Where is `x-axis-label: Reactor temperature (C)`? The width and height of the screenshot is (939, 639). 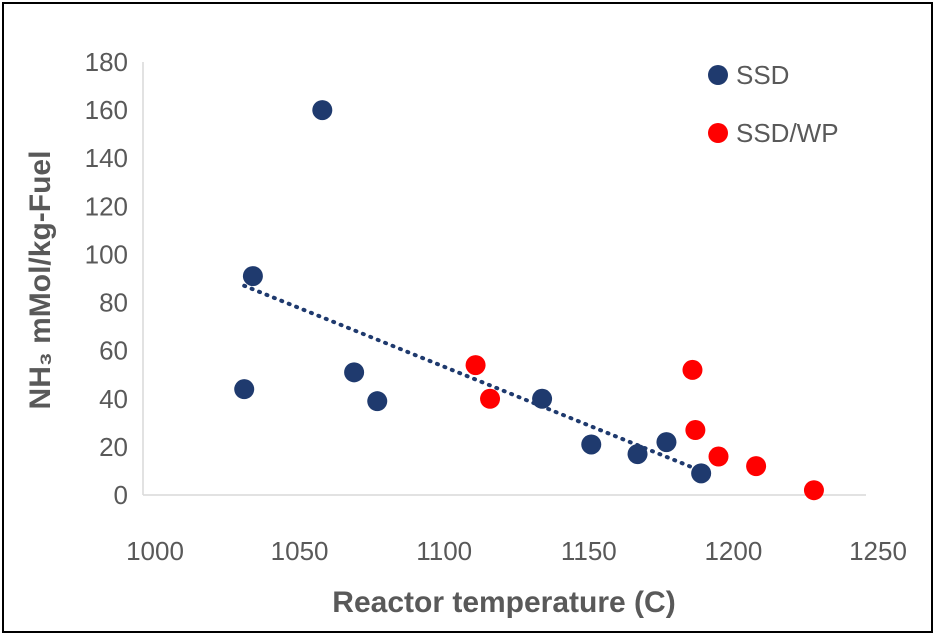 x-axis-label: Reactor temperature (C) is located at coordinates (503, 602).